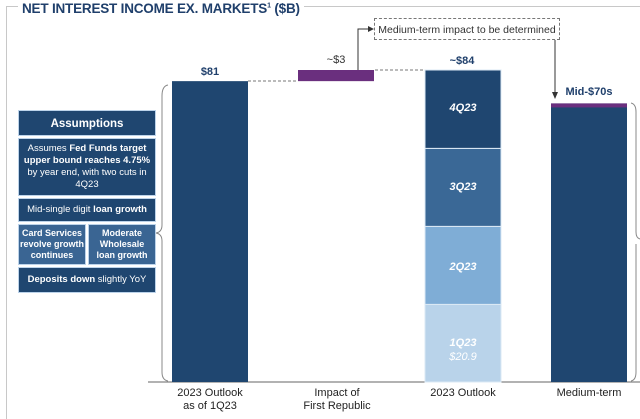  I want to click on bar-medium-term-fr-band, so click(589, 105).